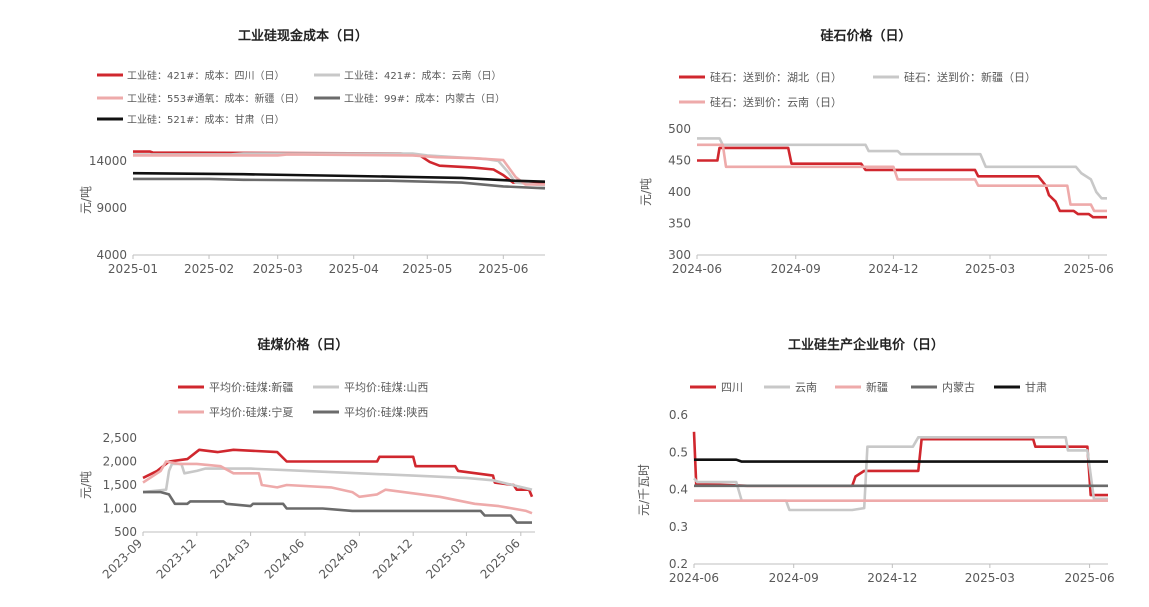 This screenshot has height=607, width=1149. I want to click on legend-label: 平均价:硅煤:新疆, so click(251, 387).